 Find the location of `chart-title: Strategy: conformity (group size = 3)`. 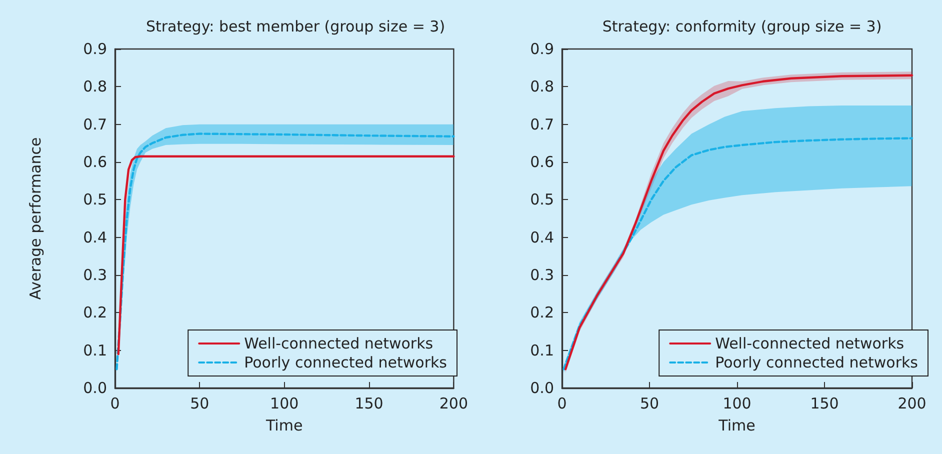

chart-title: Strategy: conformity (group size = 3) is located at coordinates (742, 27).